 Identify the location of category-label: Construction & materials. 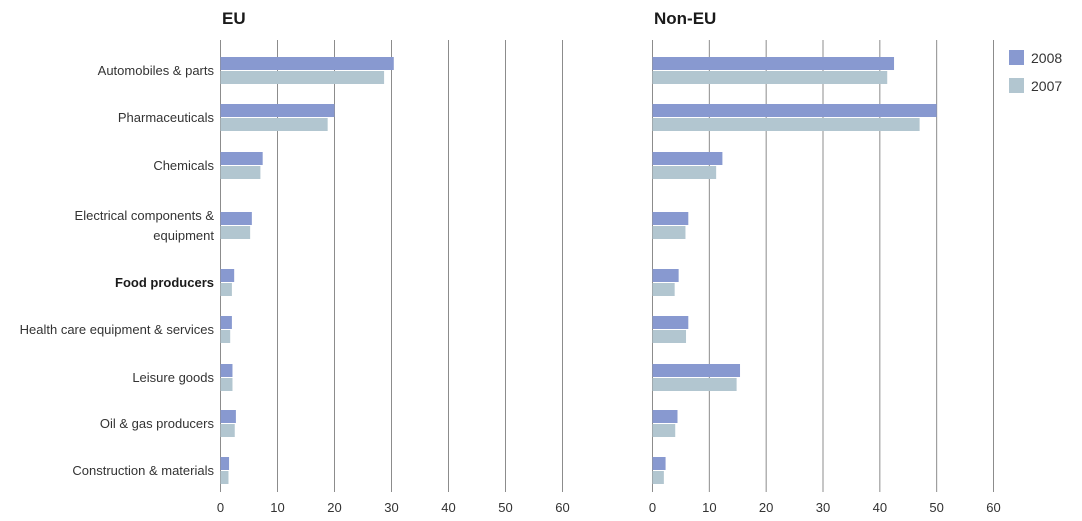
(143, 470).